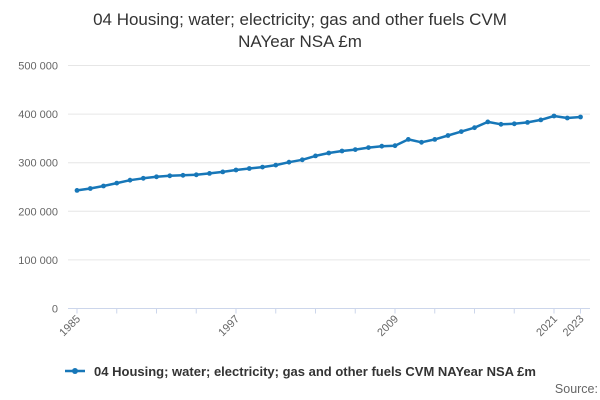  Describe the element at coordinates (574, 326) in the screenshot. I see `x-tick-label: 2023` at that location.